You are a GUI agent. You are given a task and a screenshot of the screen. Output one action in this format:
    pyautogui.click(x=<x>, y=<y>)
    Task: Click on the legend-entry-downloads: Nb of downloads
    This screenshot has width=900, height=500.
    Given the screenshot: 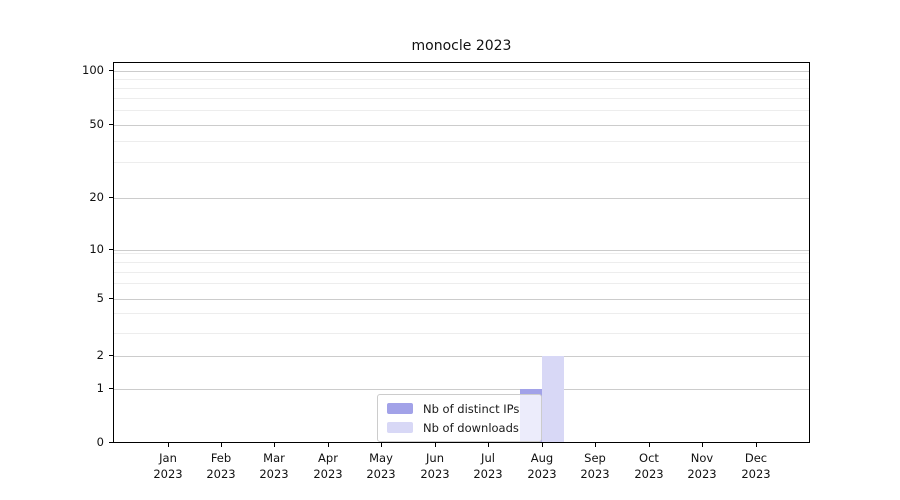 What is the action you would take?
    pyautogui.click(x=459, y=427)
    